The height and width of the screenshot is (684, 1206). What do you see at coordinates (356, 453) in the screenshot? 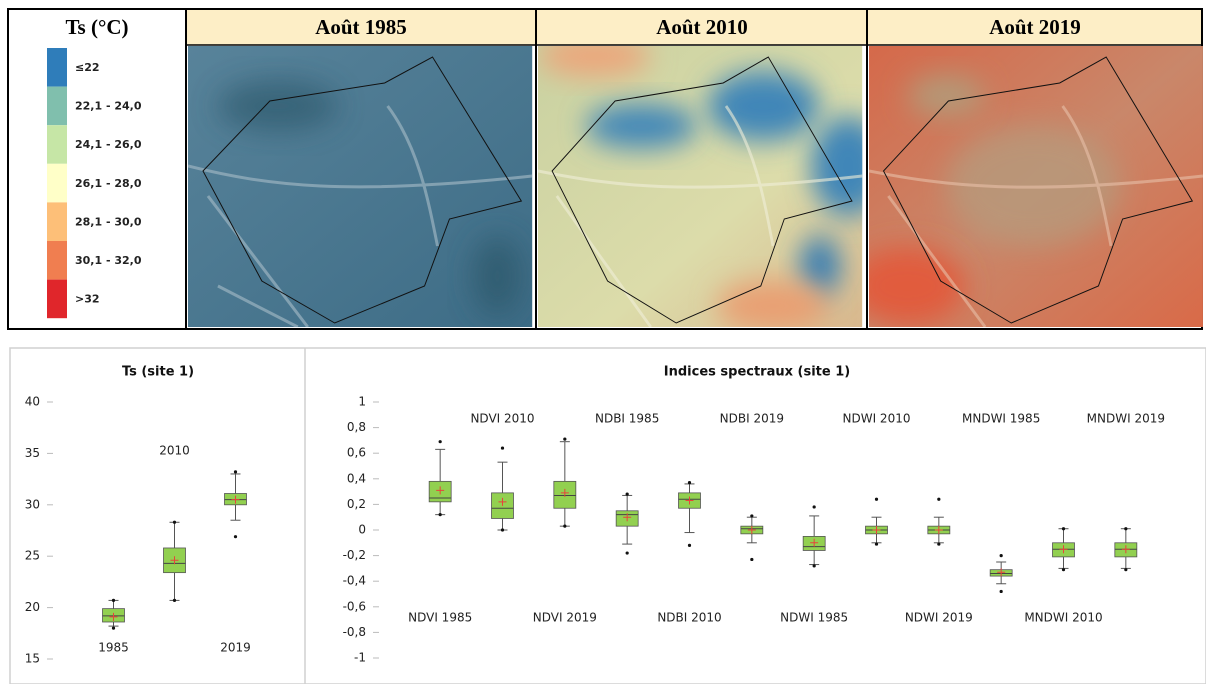
I see `y-tick-label: 0,6` at bounding box center [356, 453].